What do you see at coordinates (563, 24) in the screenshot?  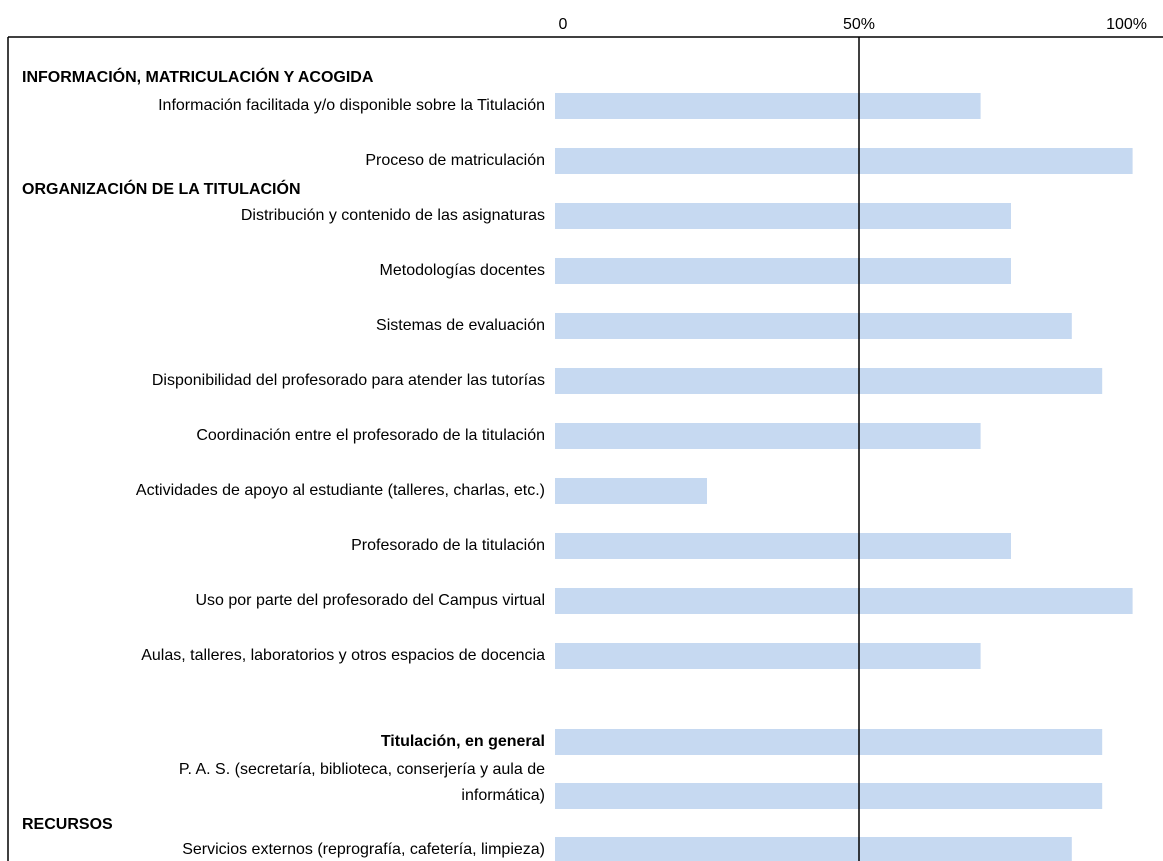 I see `x-tick-label: 0` at bounding box center [563, 24].